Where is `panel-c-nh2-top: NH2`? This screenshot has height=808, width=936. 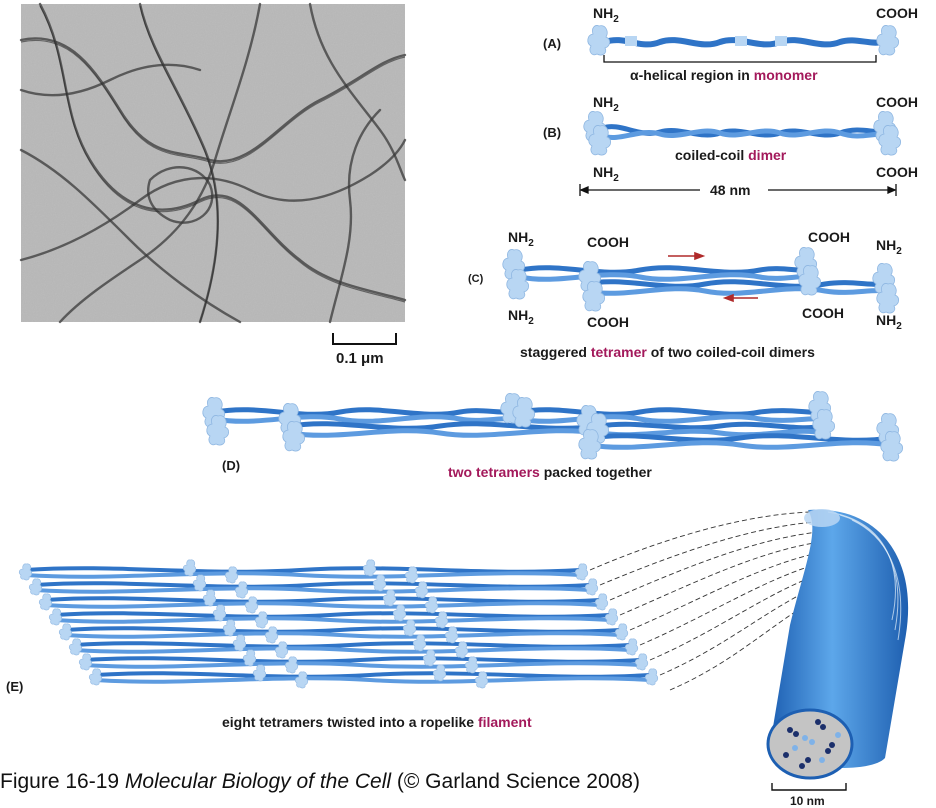 panel-c-nh2-top: NH2 is located at coordinates (521, 239).